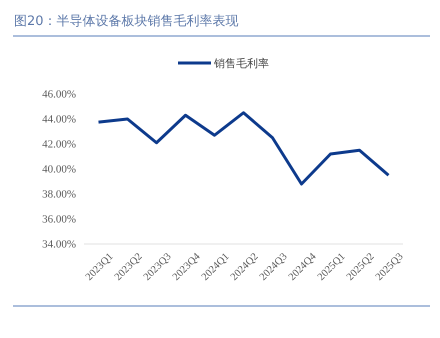  What do you see at coordinates (59, 170) in the screenshot?
I see `y-tick-label: 40.00%` at bounding box center [59, 170].